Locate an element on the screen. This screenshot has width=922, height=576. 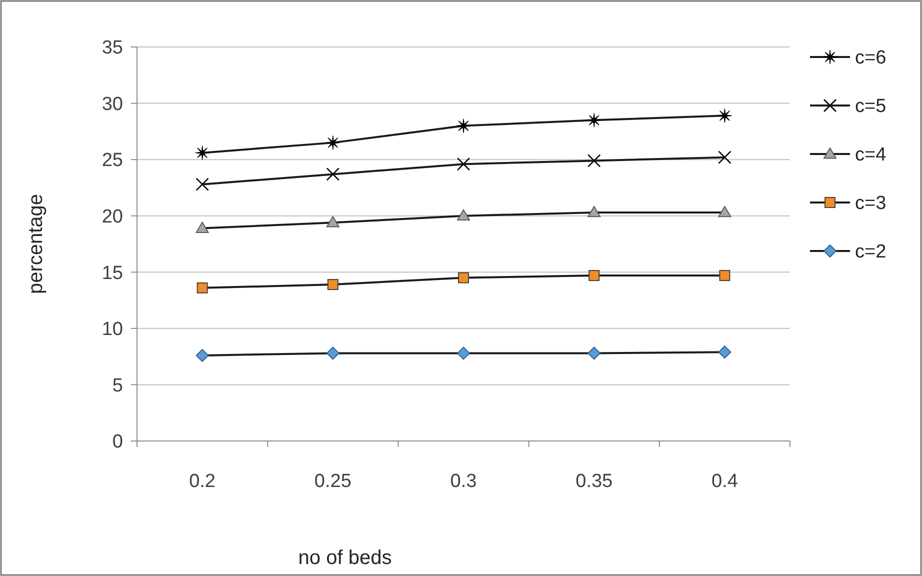
y-tick-label: 5 is located at coordinates (117, 385).